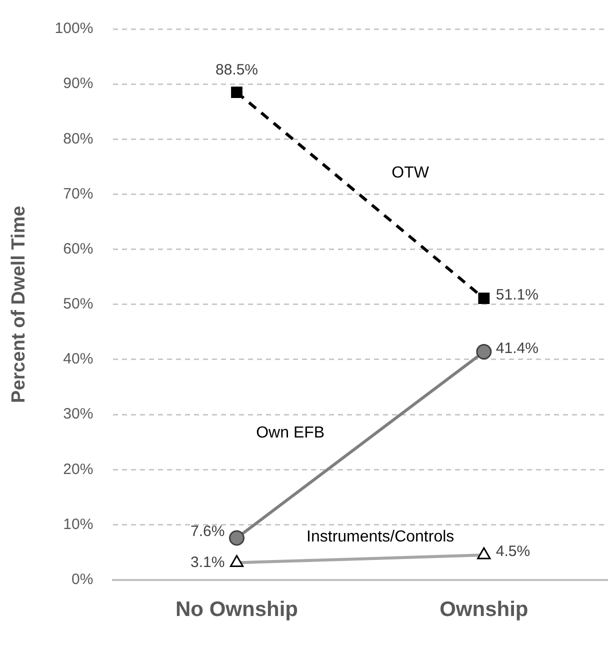 The width and height of the screenshot is (616, 645). I want to click on y-axis-title: Percent of Dwell Time, so click(19, 304).